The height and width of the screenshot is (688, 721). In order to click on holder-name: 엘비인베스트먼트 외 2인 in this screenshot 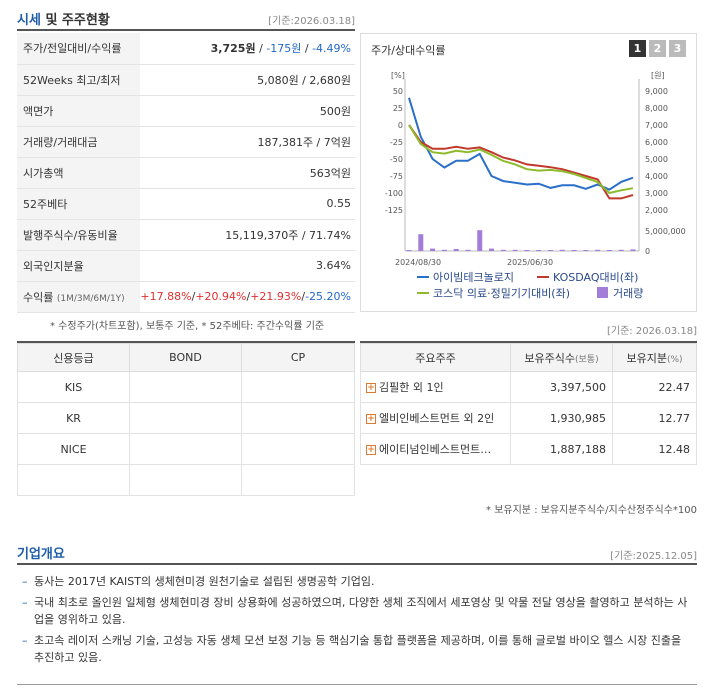, I will do `click(437, 418)`.